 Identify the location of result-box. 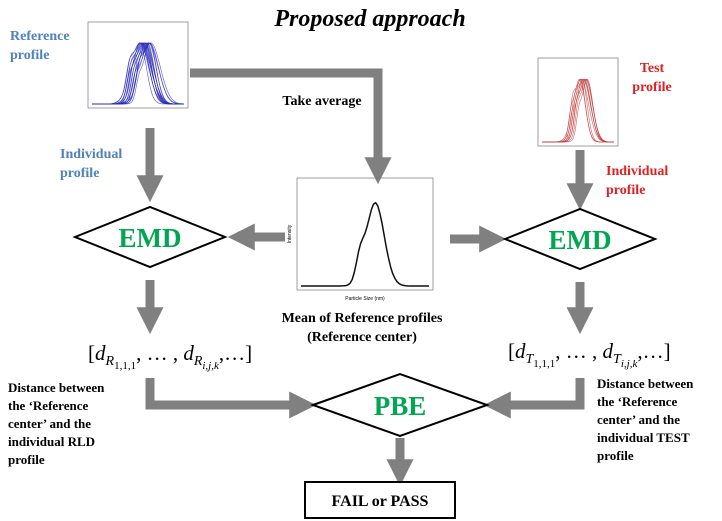
(380, 500).